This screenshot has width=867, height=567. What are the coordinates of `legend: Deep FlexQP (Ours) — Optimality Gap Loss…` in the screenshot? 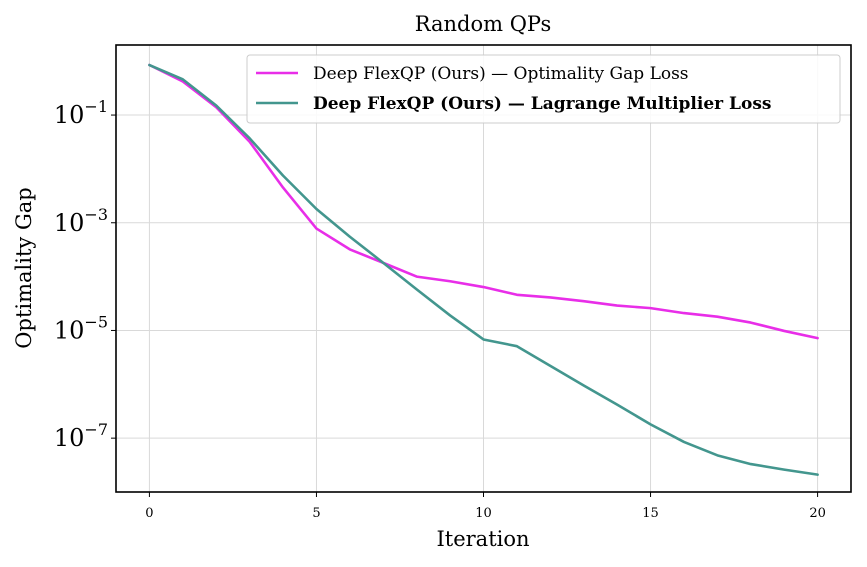 It's located at (543, 89).